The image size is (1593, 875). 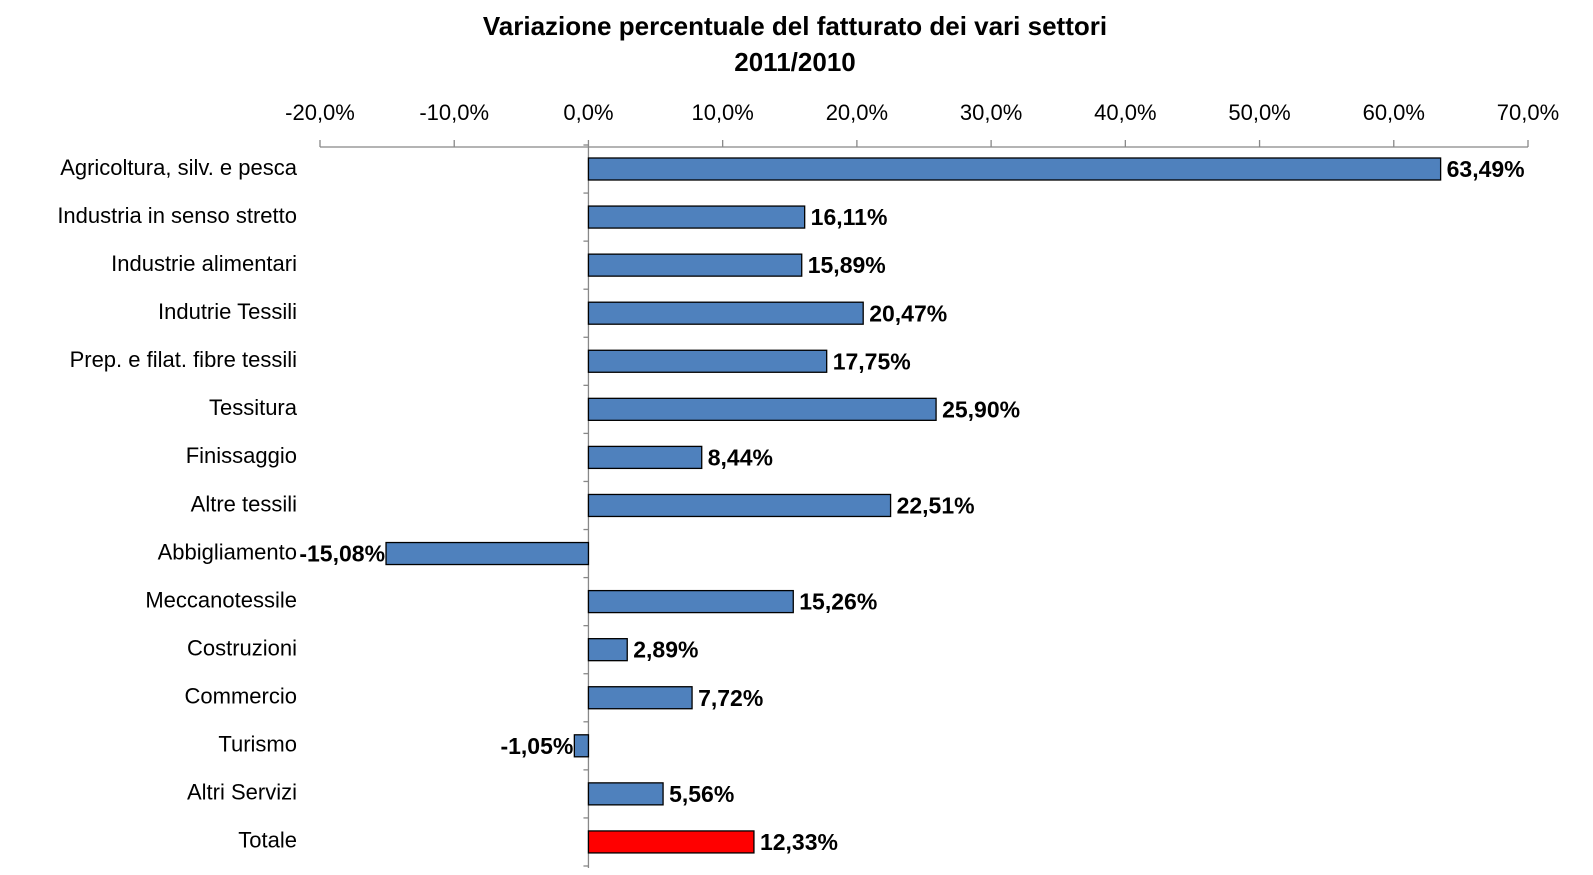 I want to click on value-label: 20,47%, so click(x=908, y=313).